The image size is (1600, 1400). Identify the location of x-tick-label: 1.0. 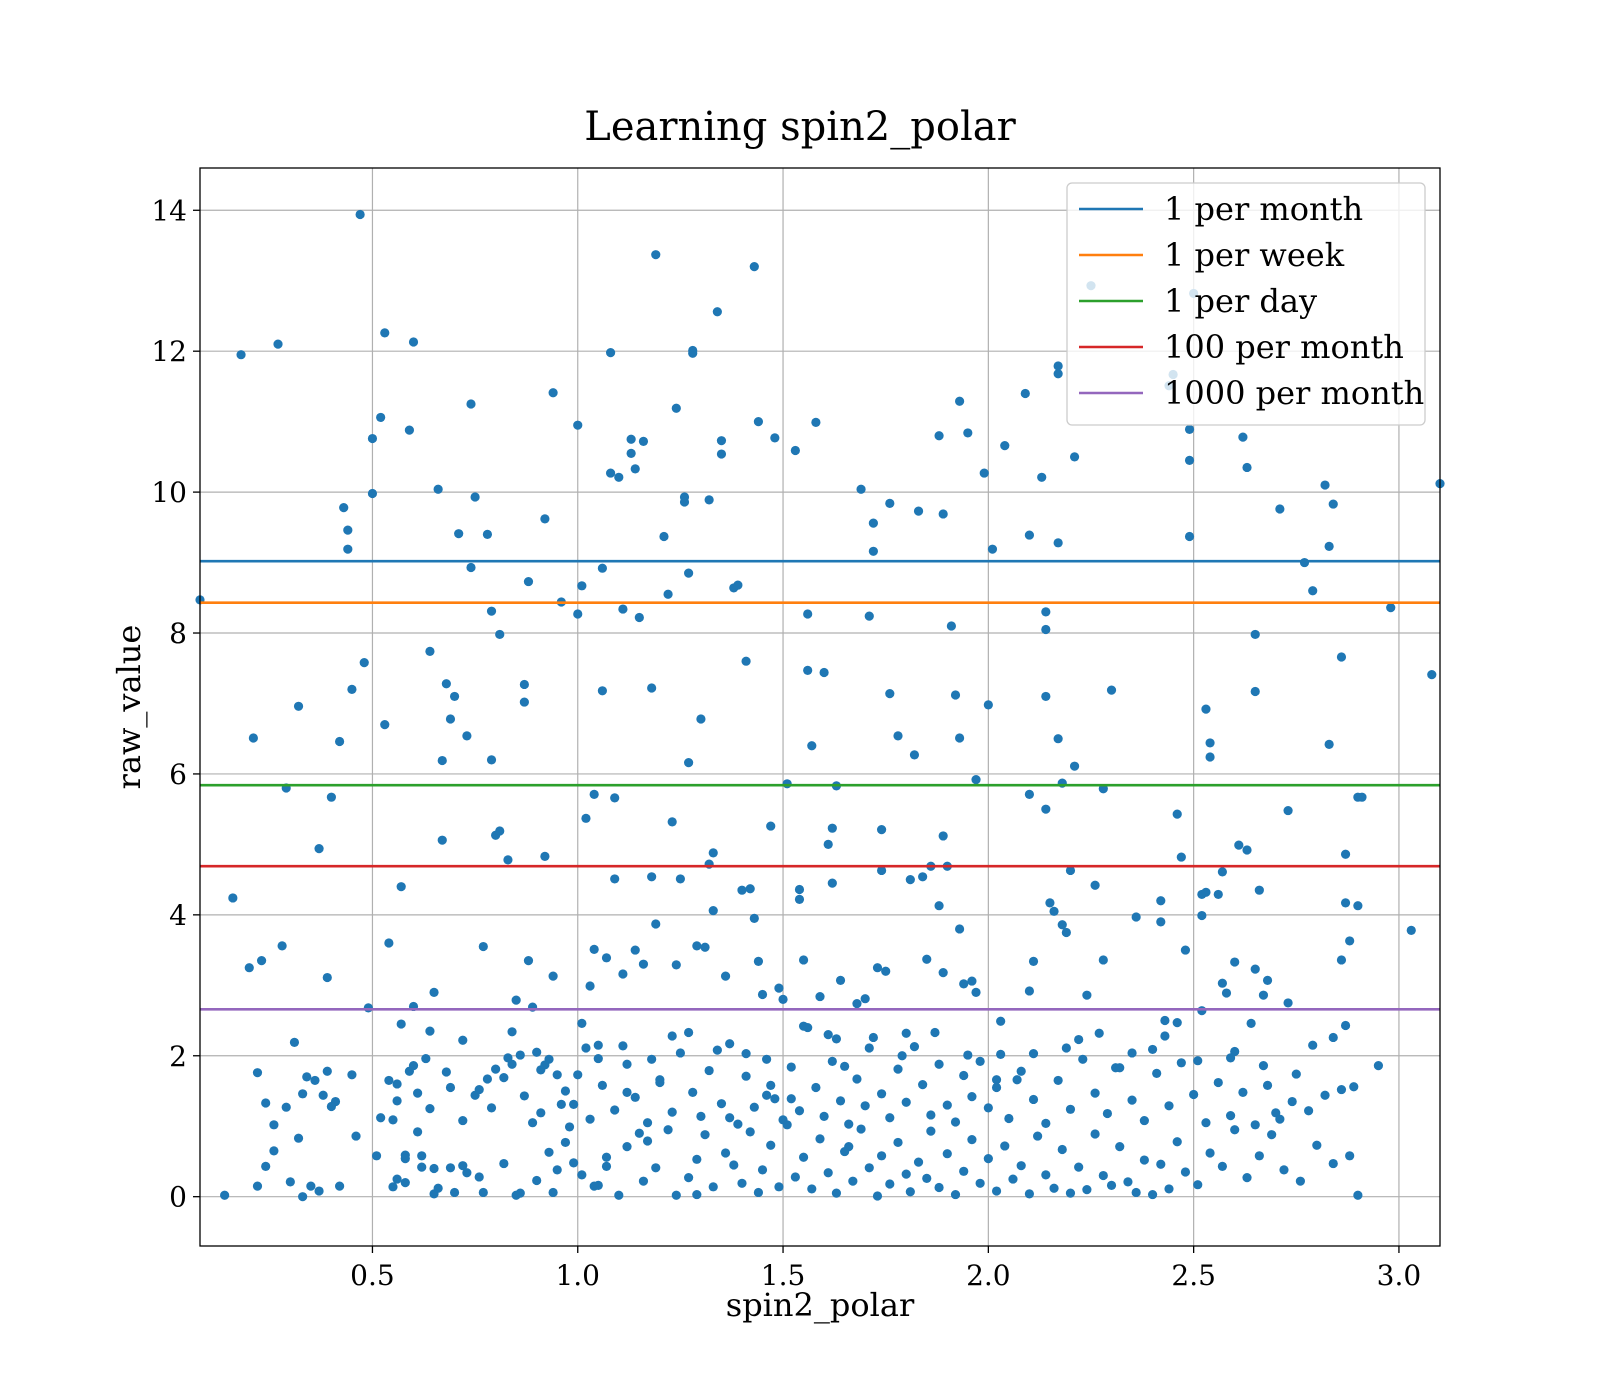
(577, 1275).